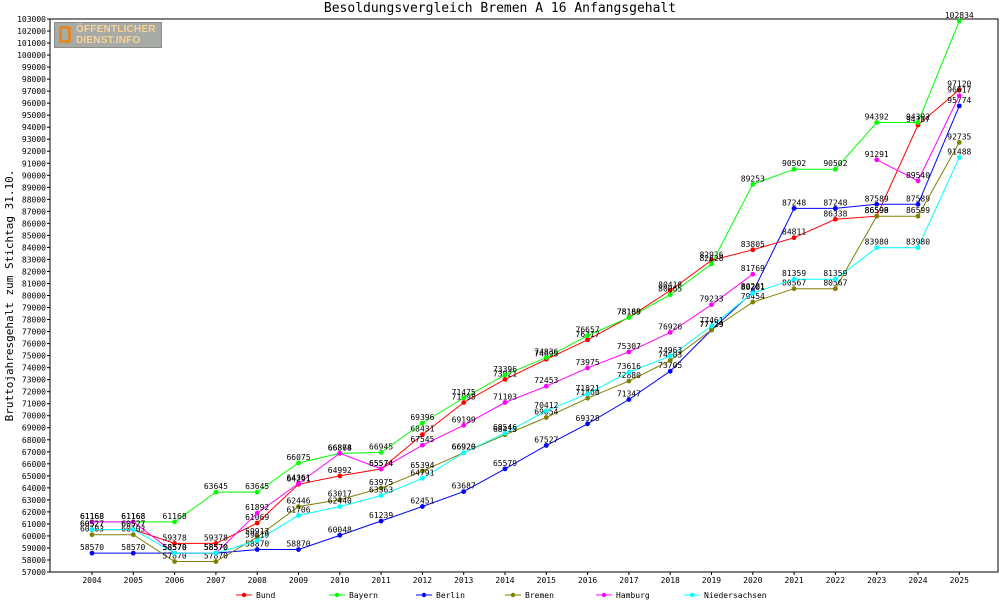 This screenshot has width=1000, height=600. I want to click on y-tick-label: 67000, so click(34, 452).